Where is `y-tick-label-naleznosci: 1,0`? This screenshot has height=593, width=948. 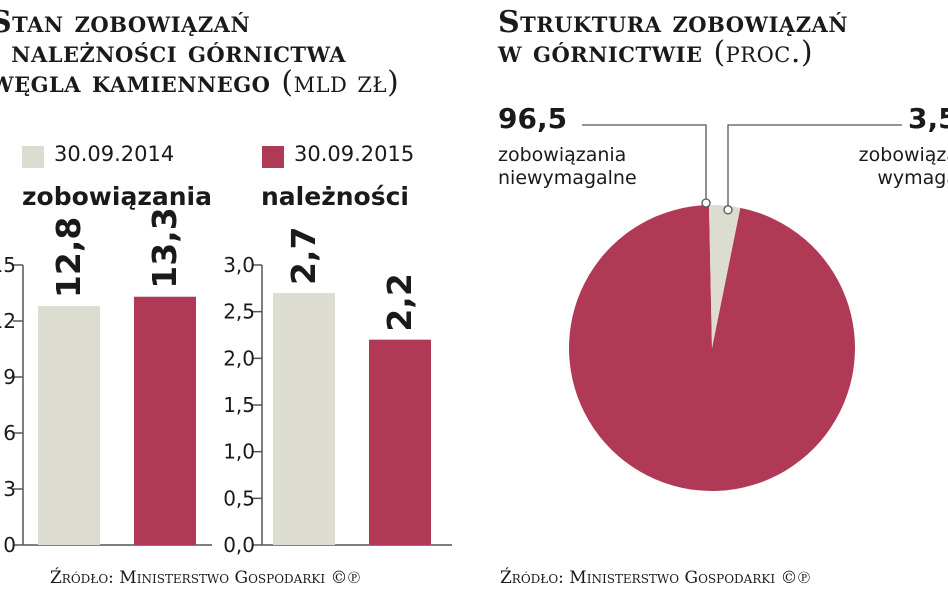 y-tick-label-naleznosci: 1,0 is located at coordinates (239, 452).